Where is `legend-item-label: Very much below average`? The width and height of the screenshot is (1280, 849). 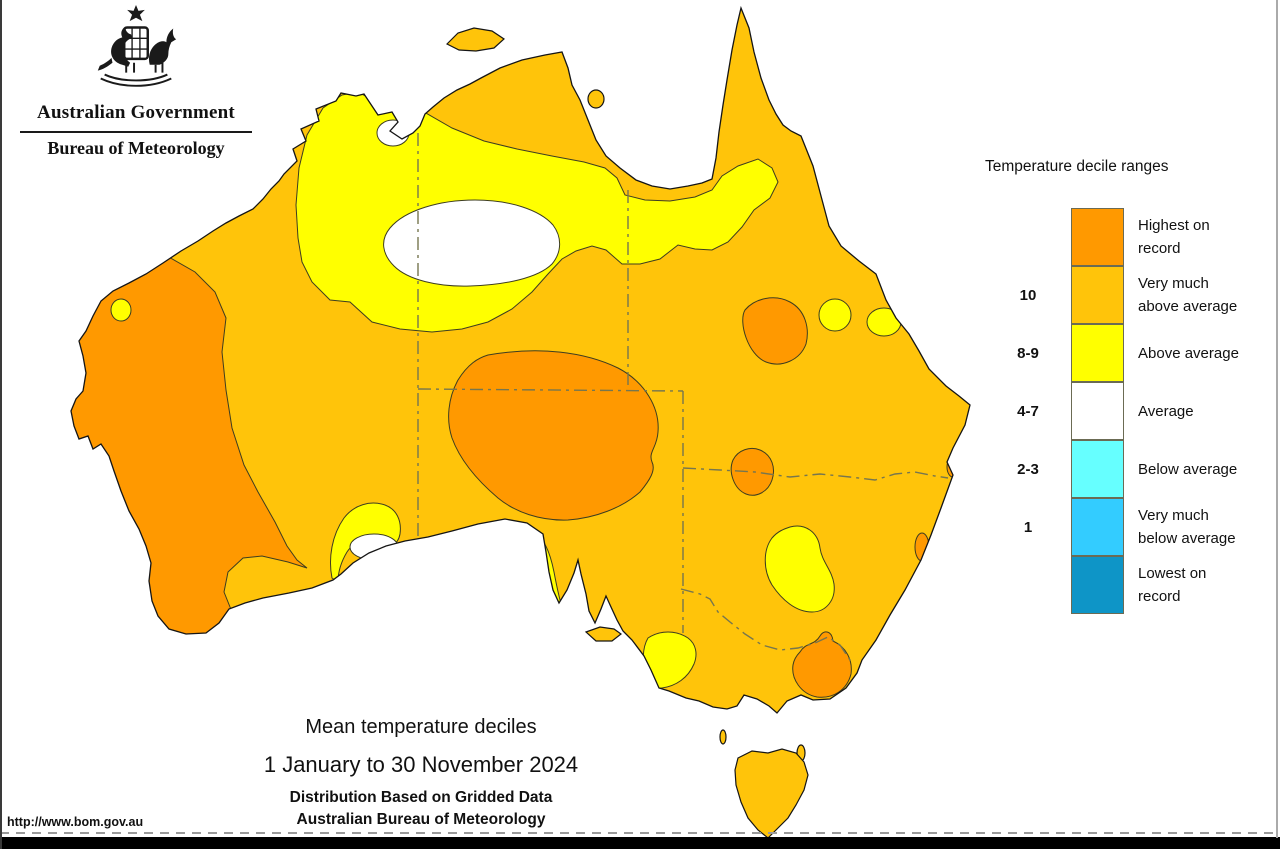
legend-item-label: Very much below average is located at coordinates (1187, 527).